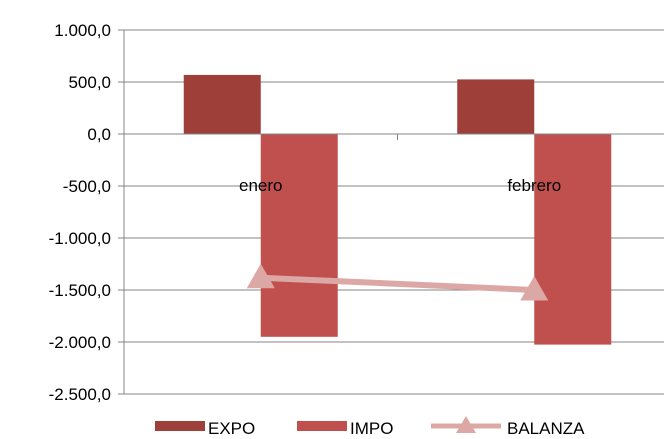 The height and width of the screenshot is (439, 664). I want to click on legend-label: EXPO, so click(231, 428).